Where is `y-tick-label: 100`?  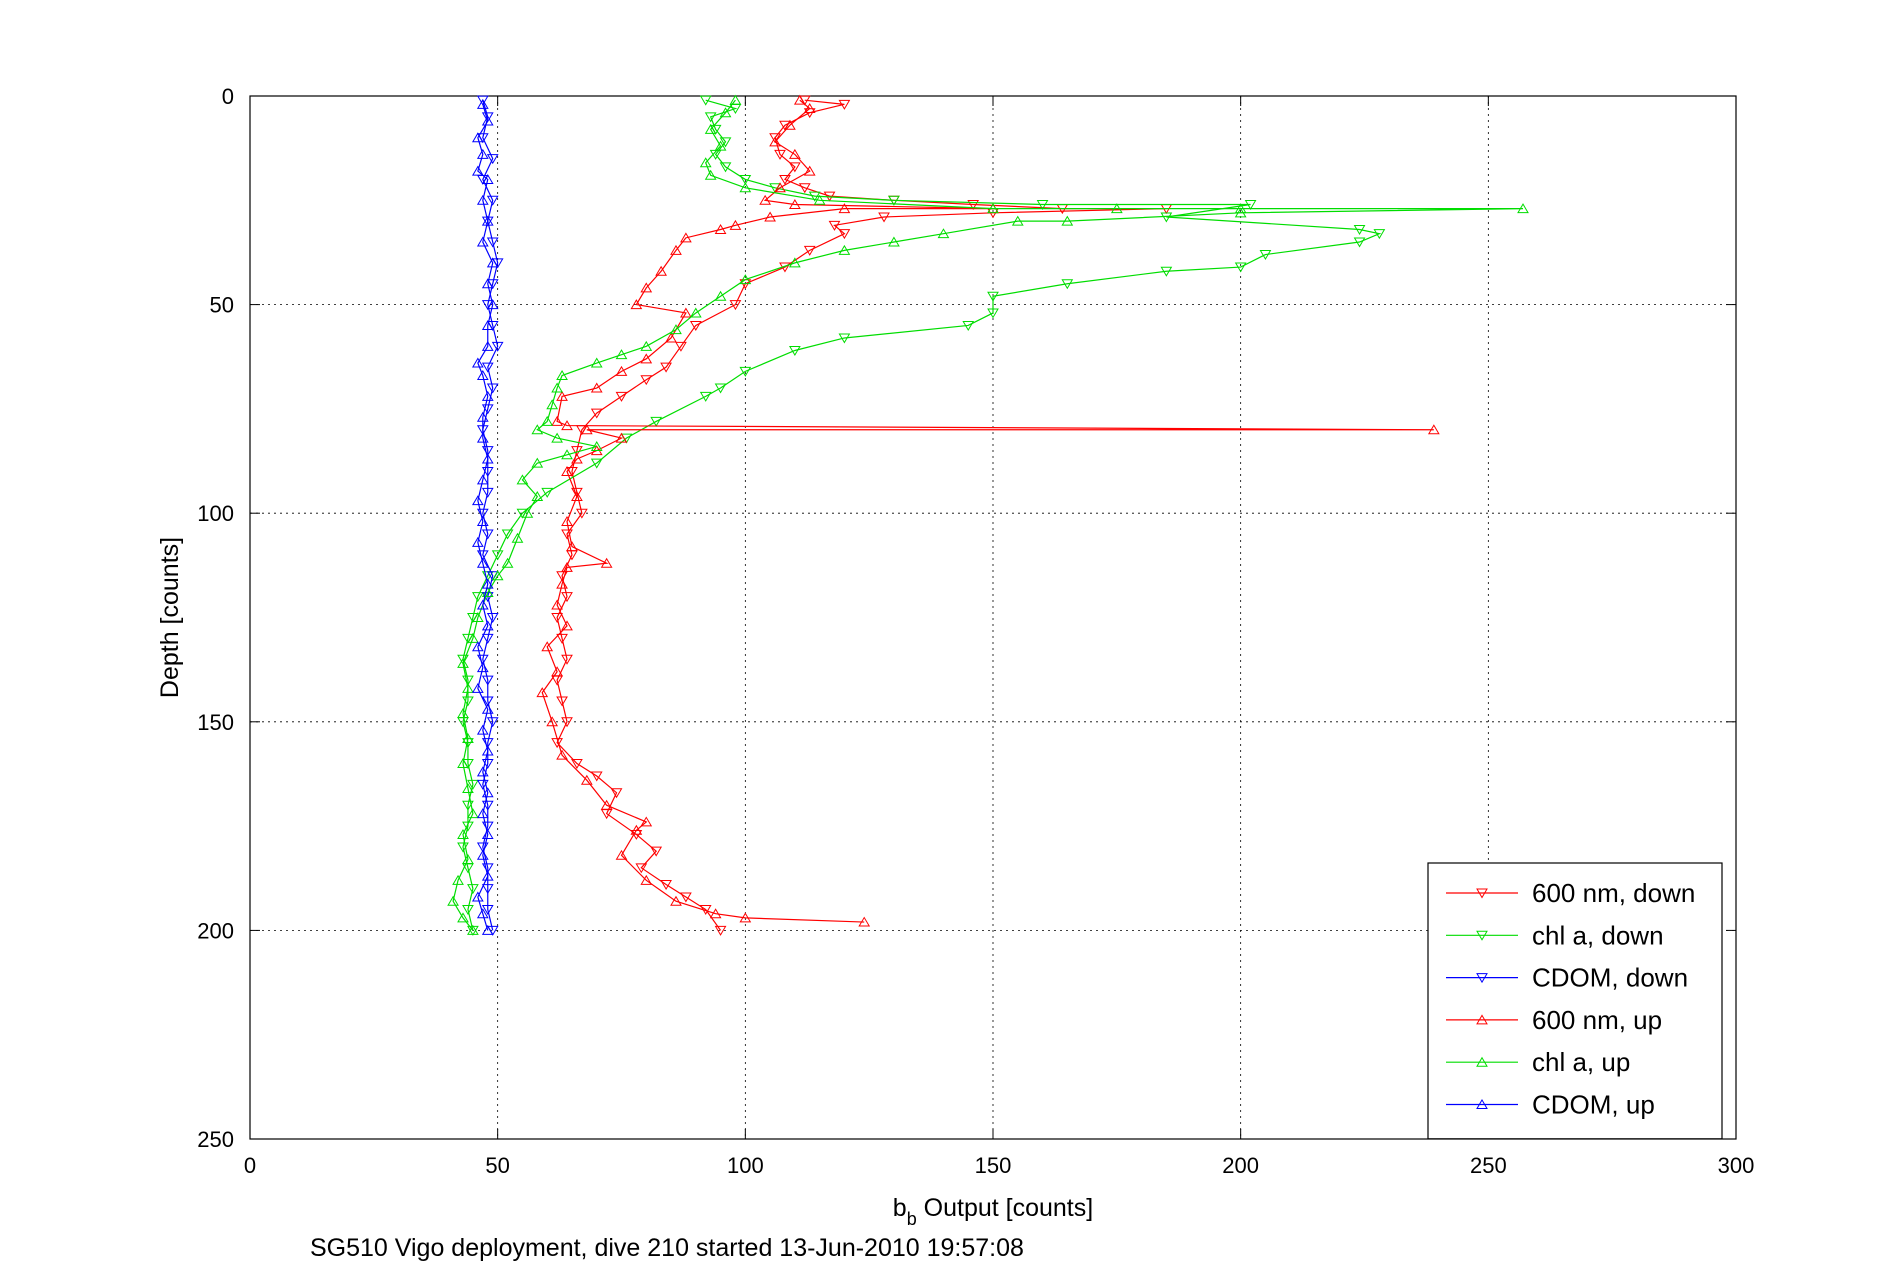
y-tick-label: 100 is located at coordinates (215, 513).